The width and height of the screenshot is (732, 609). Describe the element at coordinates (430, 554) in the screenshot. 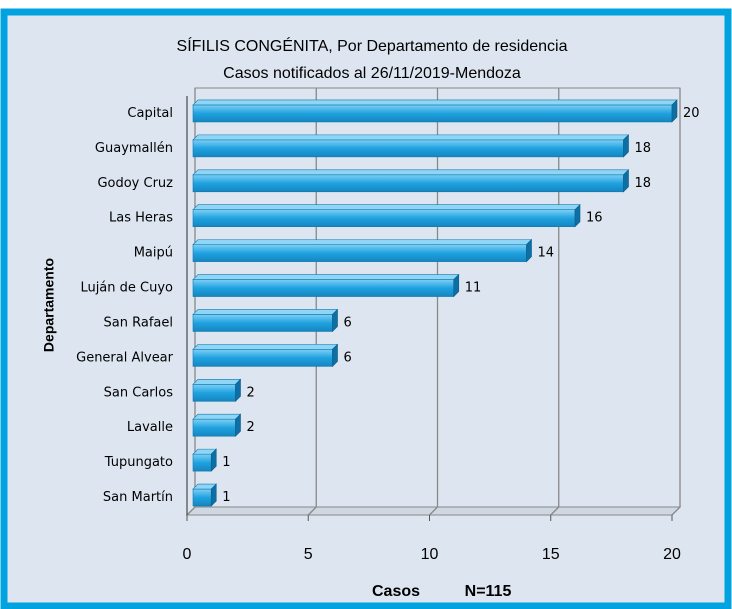

I see `x-tick-label: 10` at that location.